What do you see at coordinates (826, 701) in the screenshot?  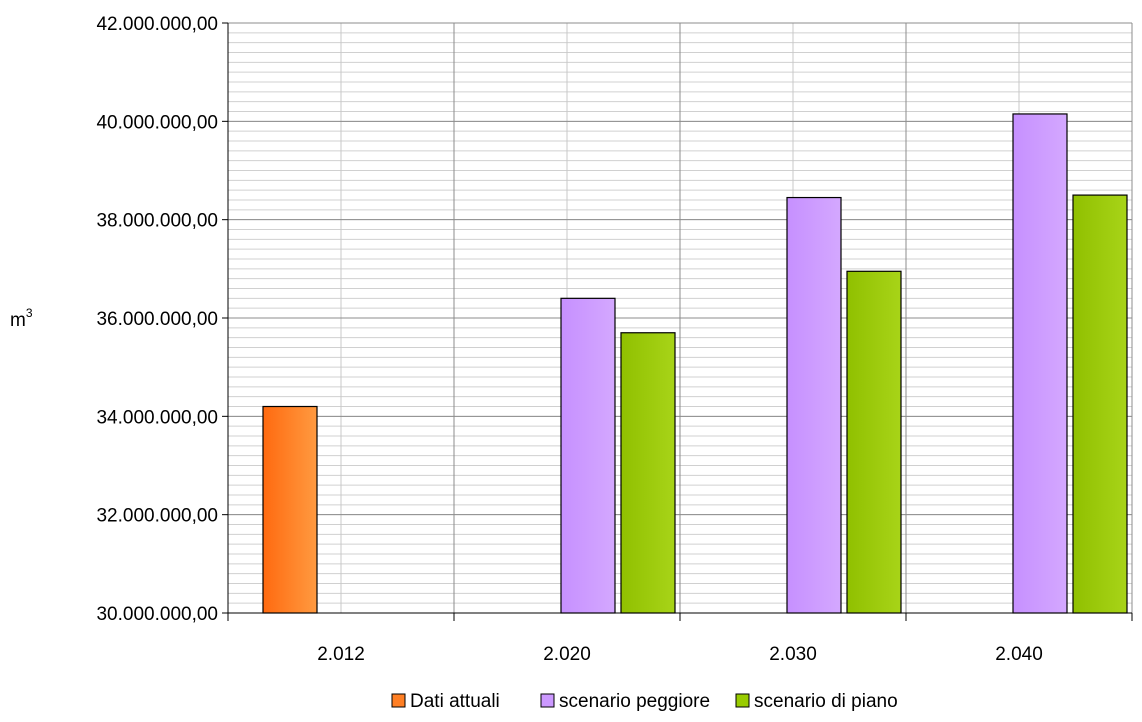 I see `legend-label: scenario di piano` at bounding box center [826, 701].